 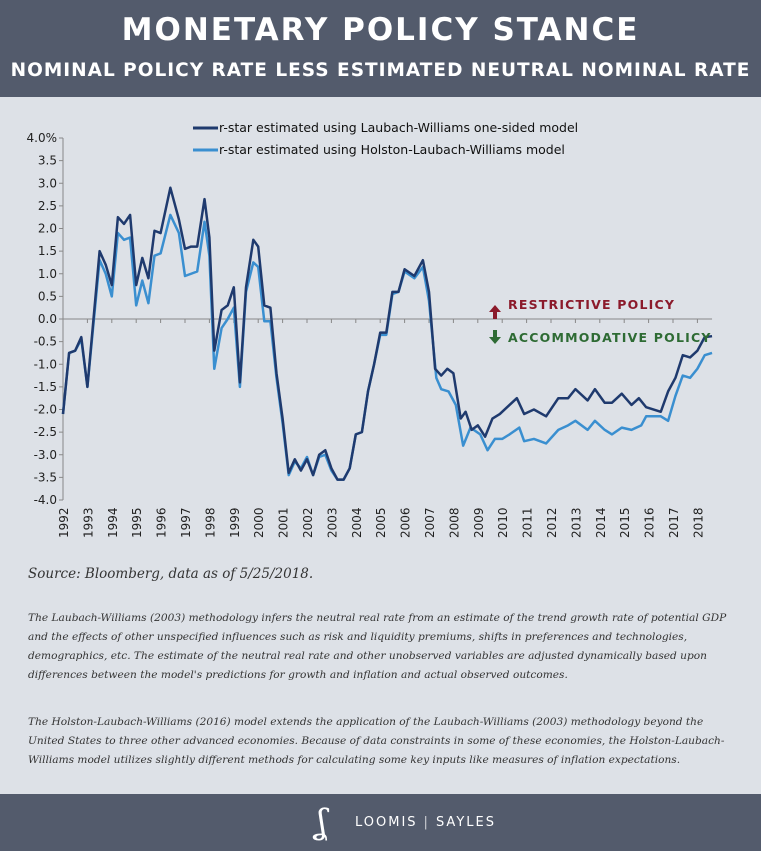 What do you see at coordinates (259, 522) in the screenshot?
I see `x-tick-label: 2000` at bounding box center [259, 522].